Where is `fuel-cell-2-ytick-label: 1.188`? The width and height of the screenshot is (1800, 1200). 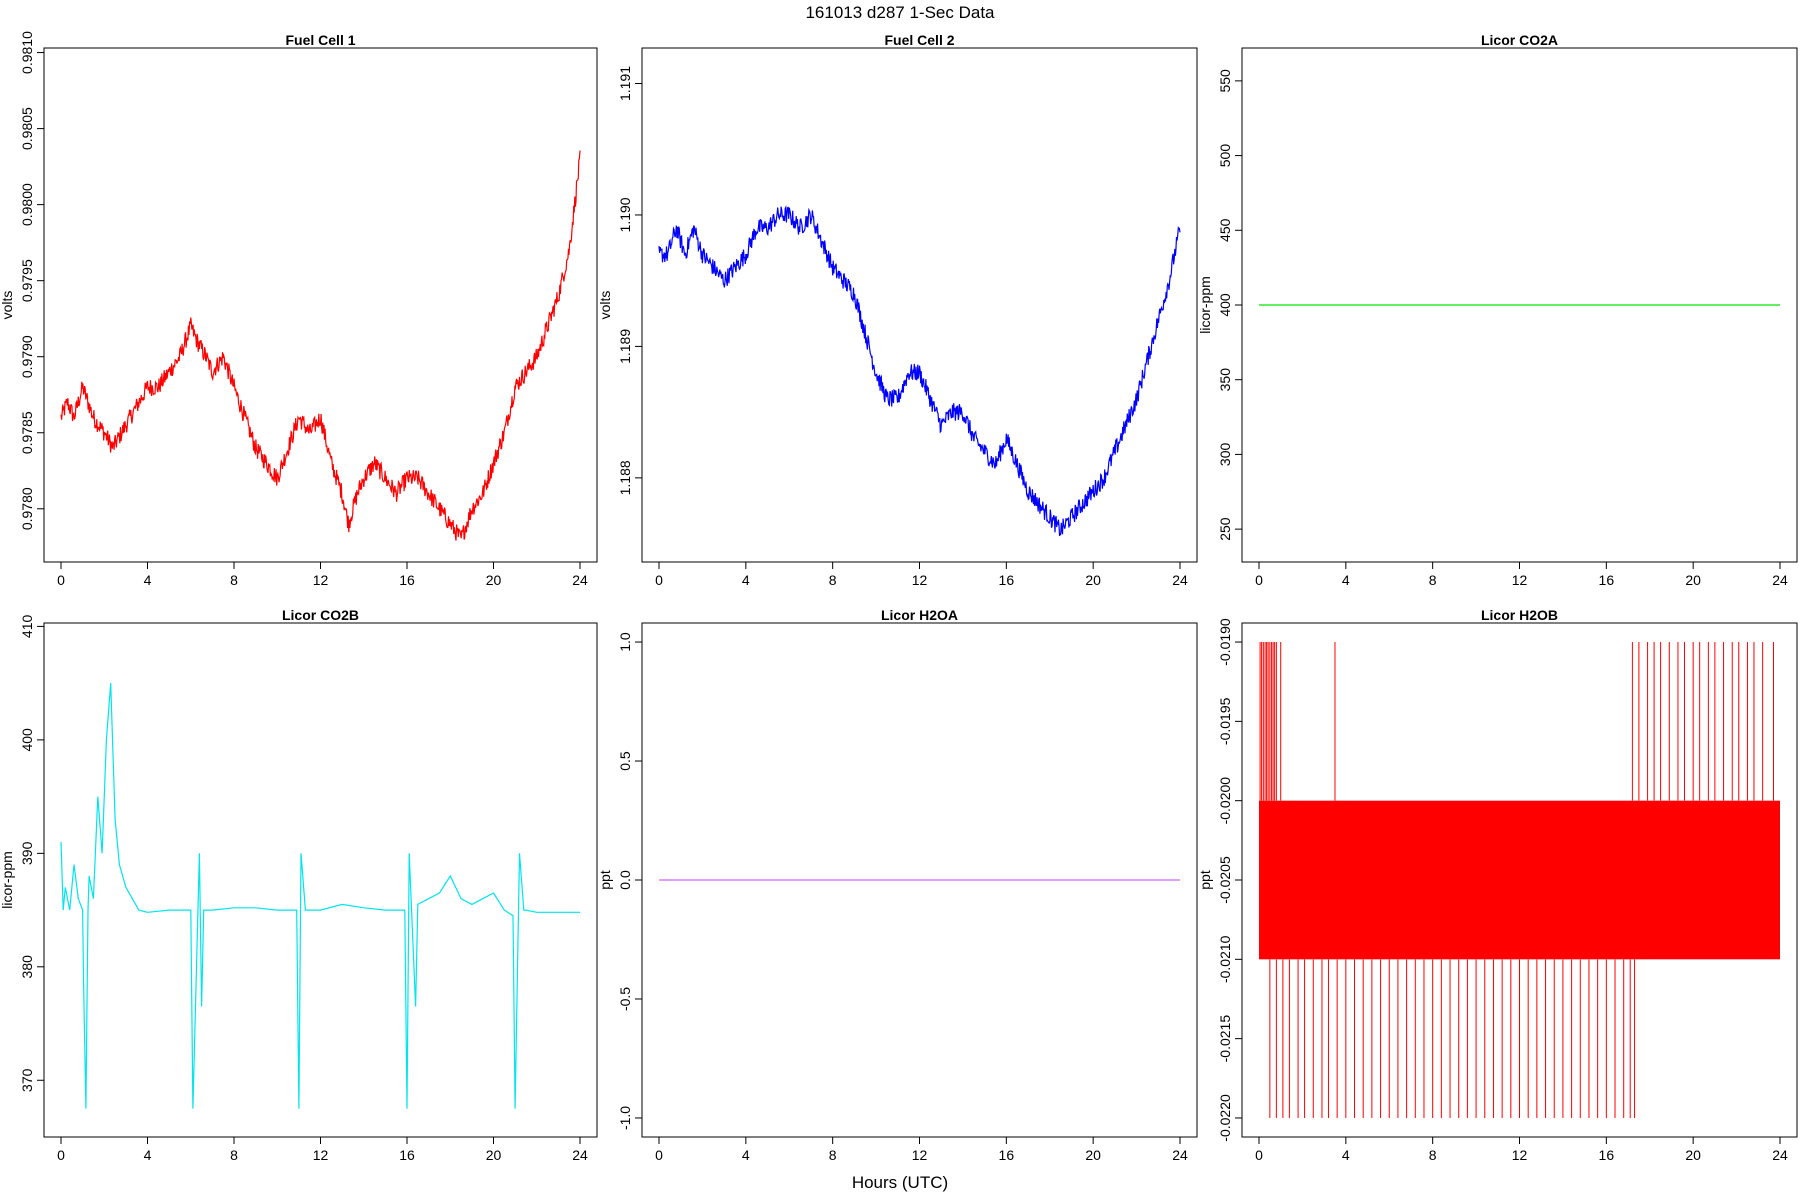 fuel-cell-2-ytick-label: 1.188 is located at coordinates (625, 477).